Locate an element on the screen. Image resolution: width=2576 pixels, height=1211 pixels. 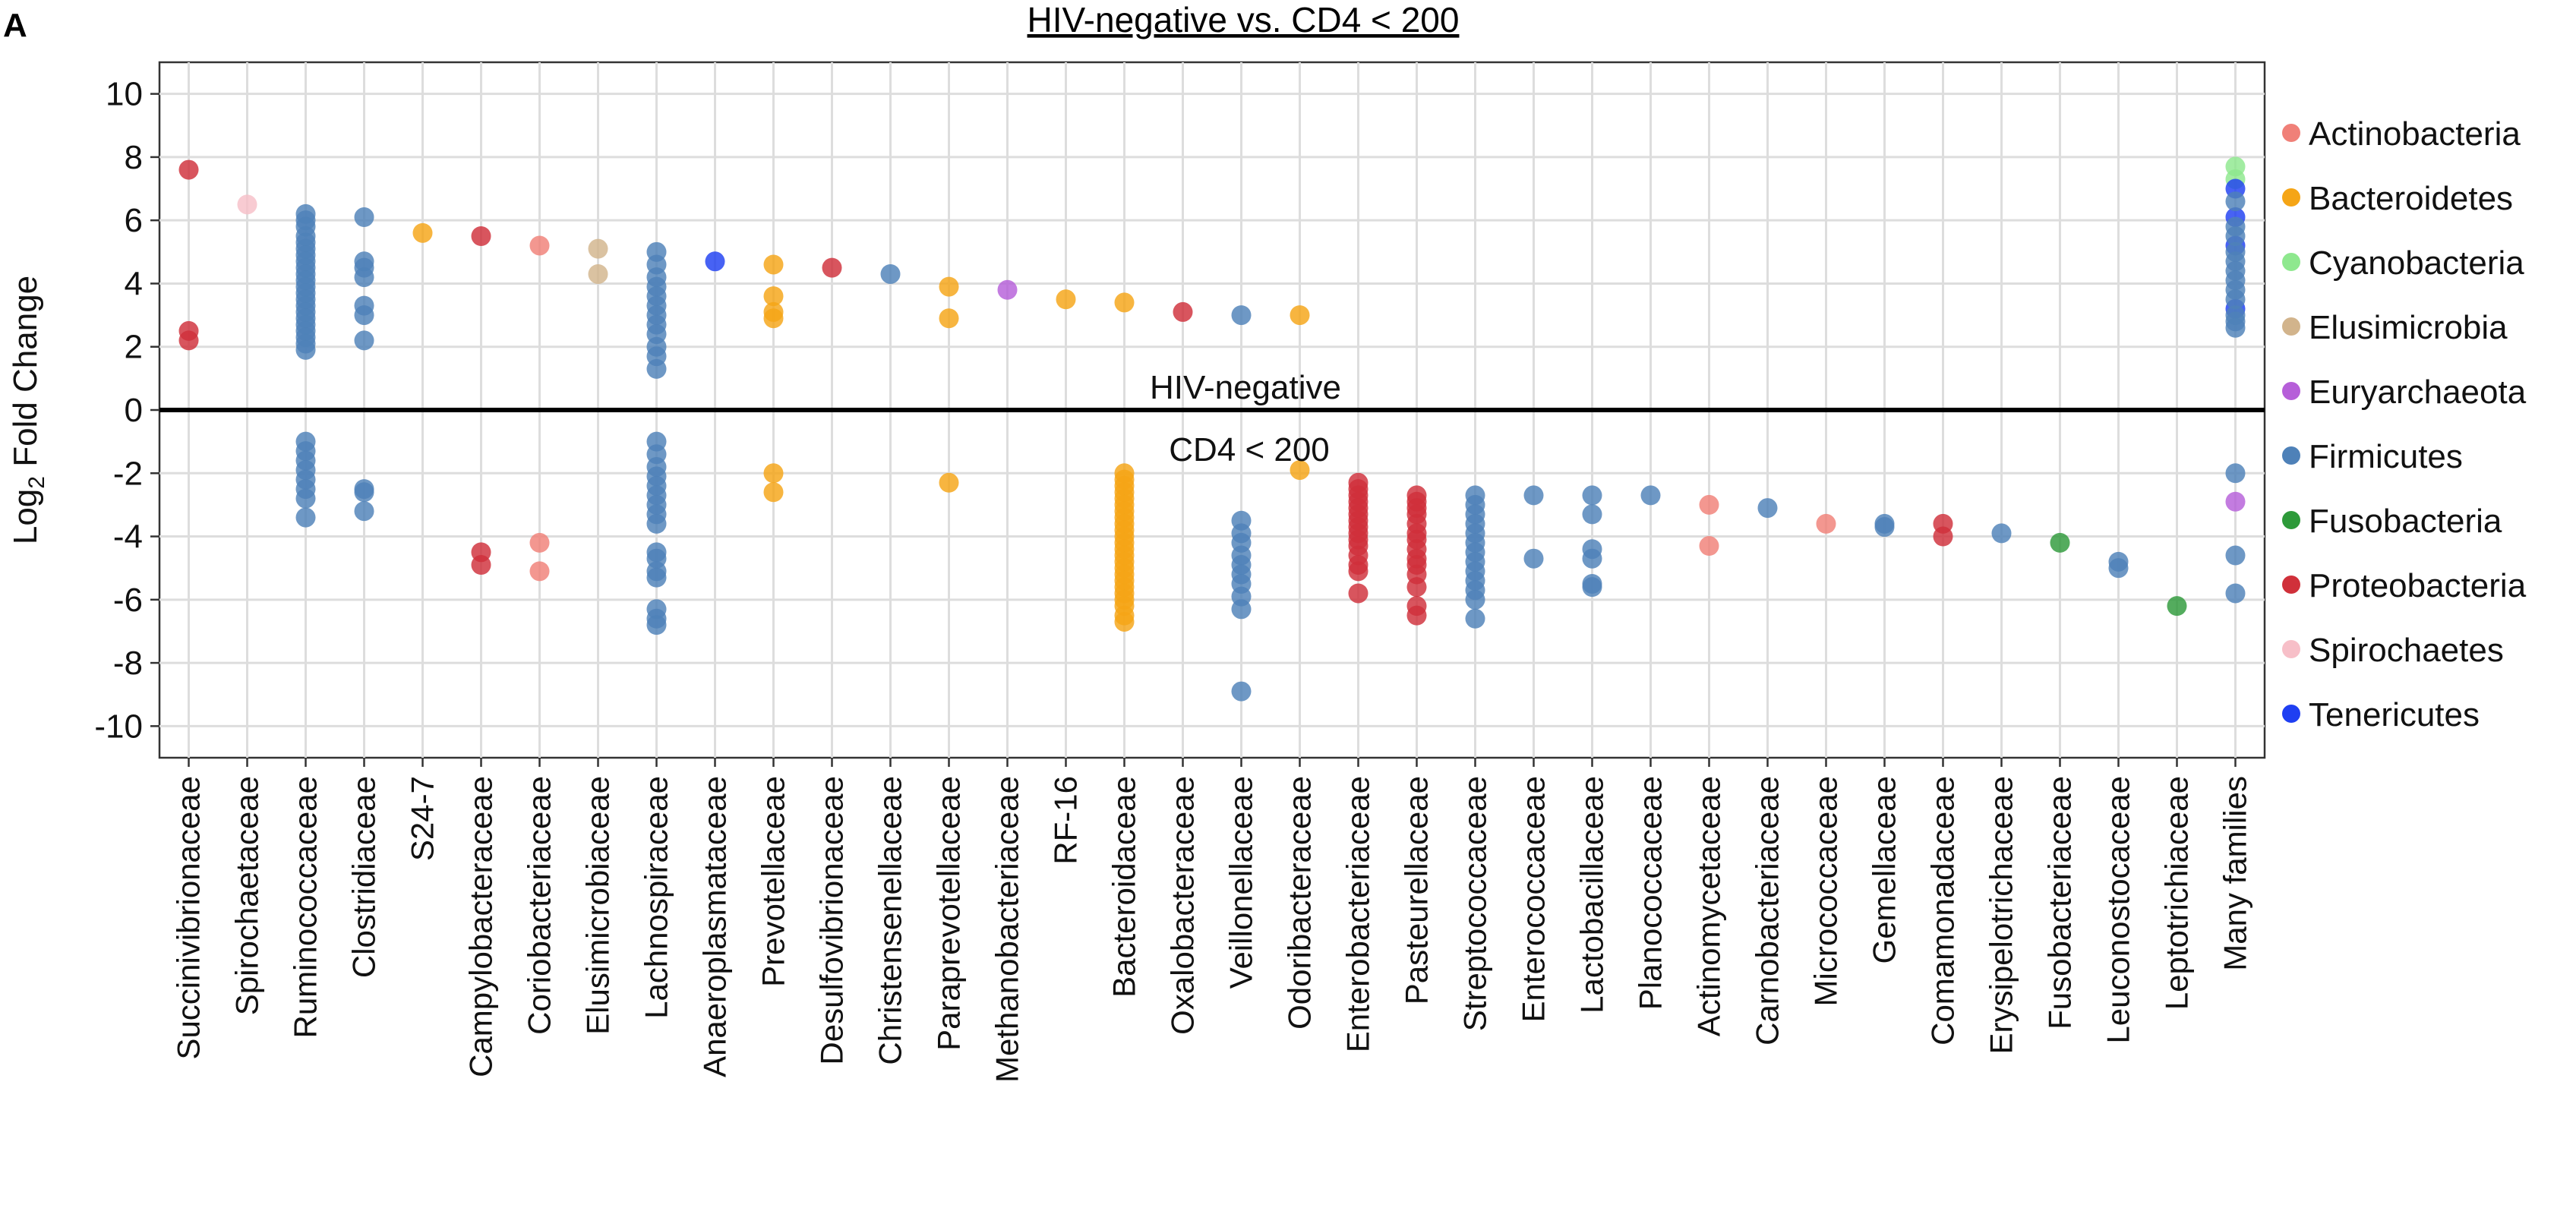
x-category-label: Enterococcaceae is located at coordinates (1534, 900).